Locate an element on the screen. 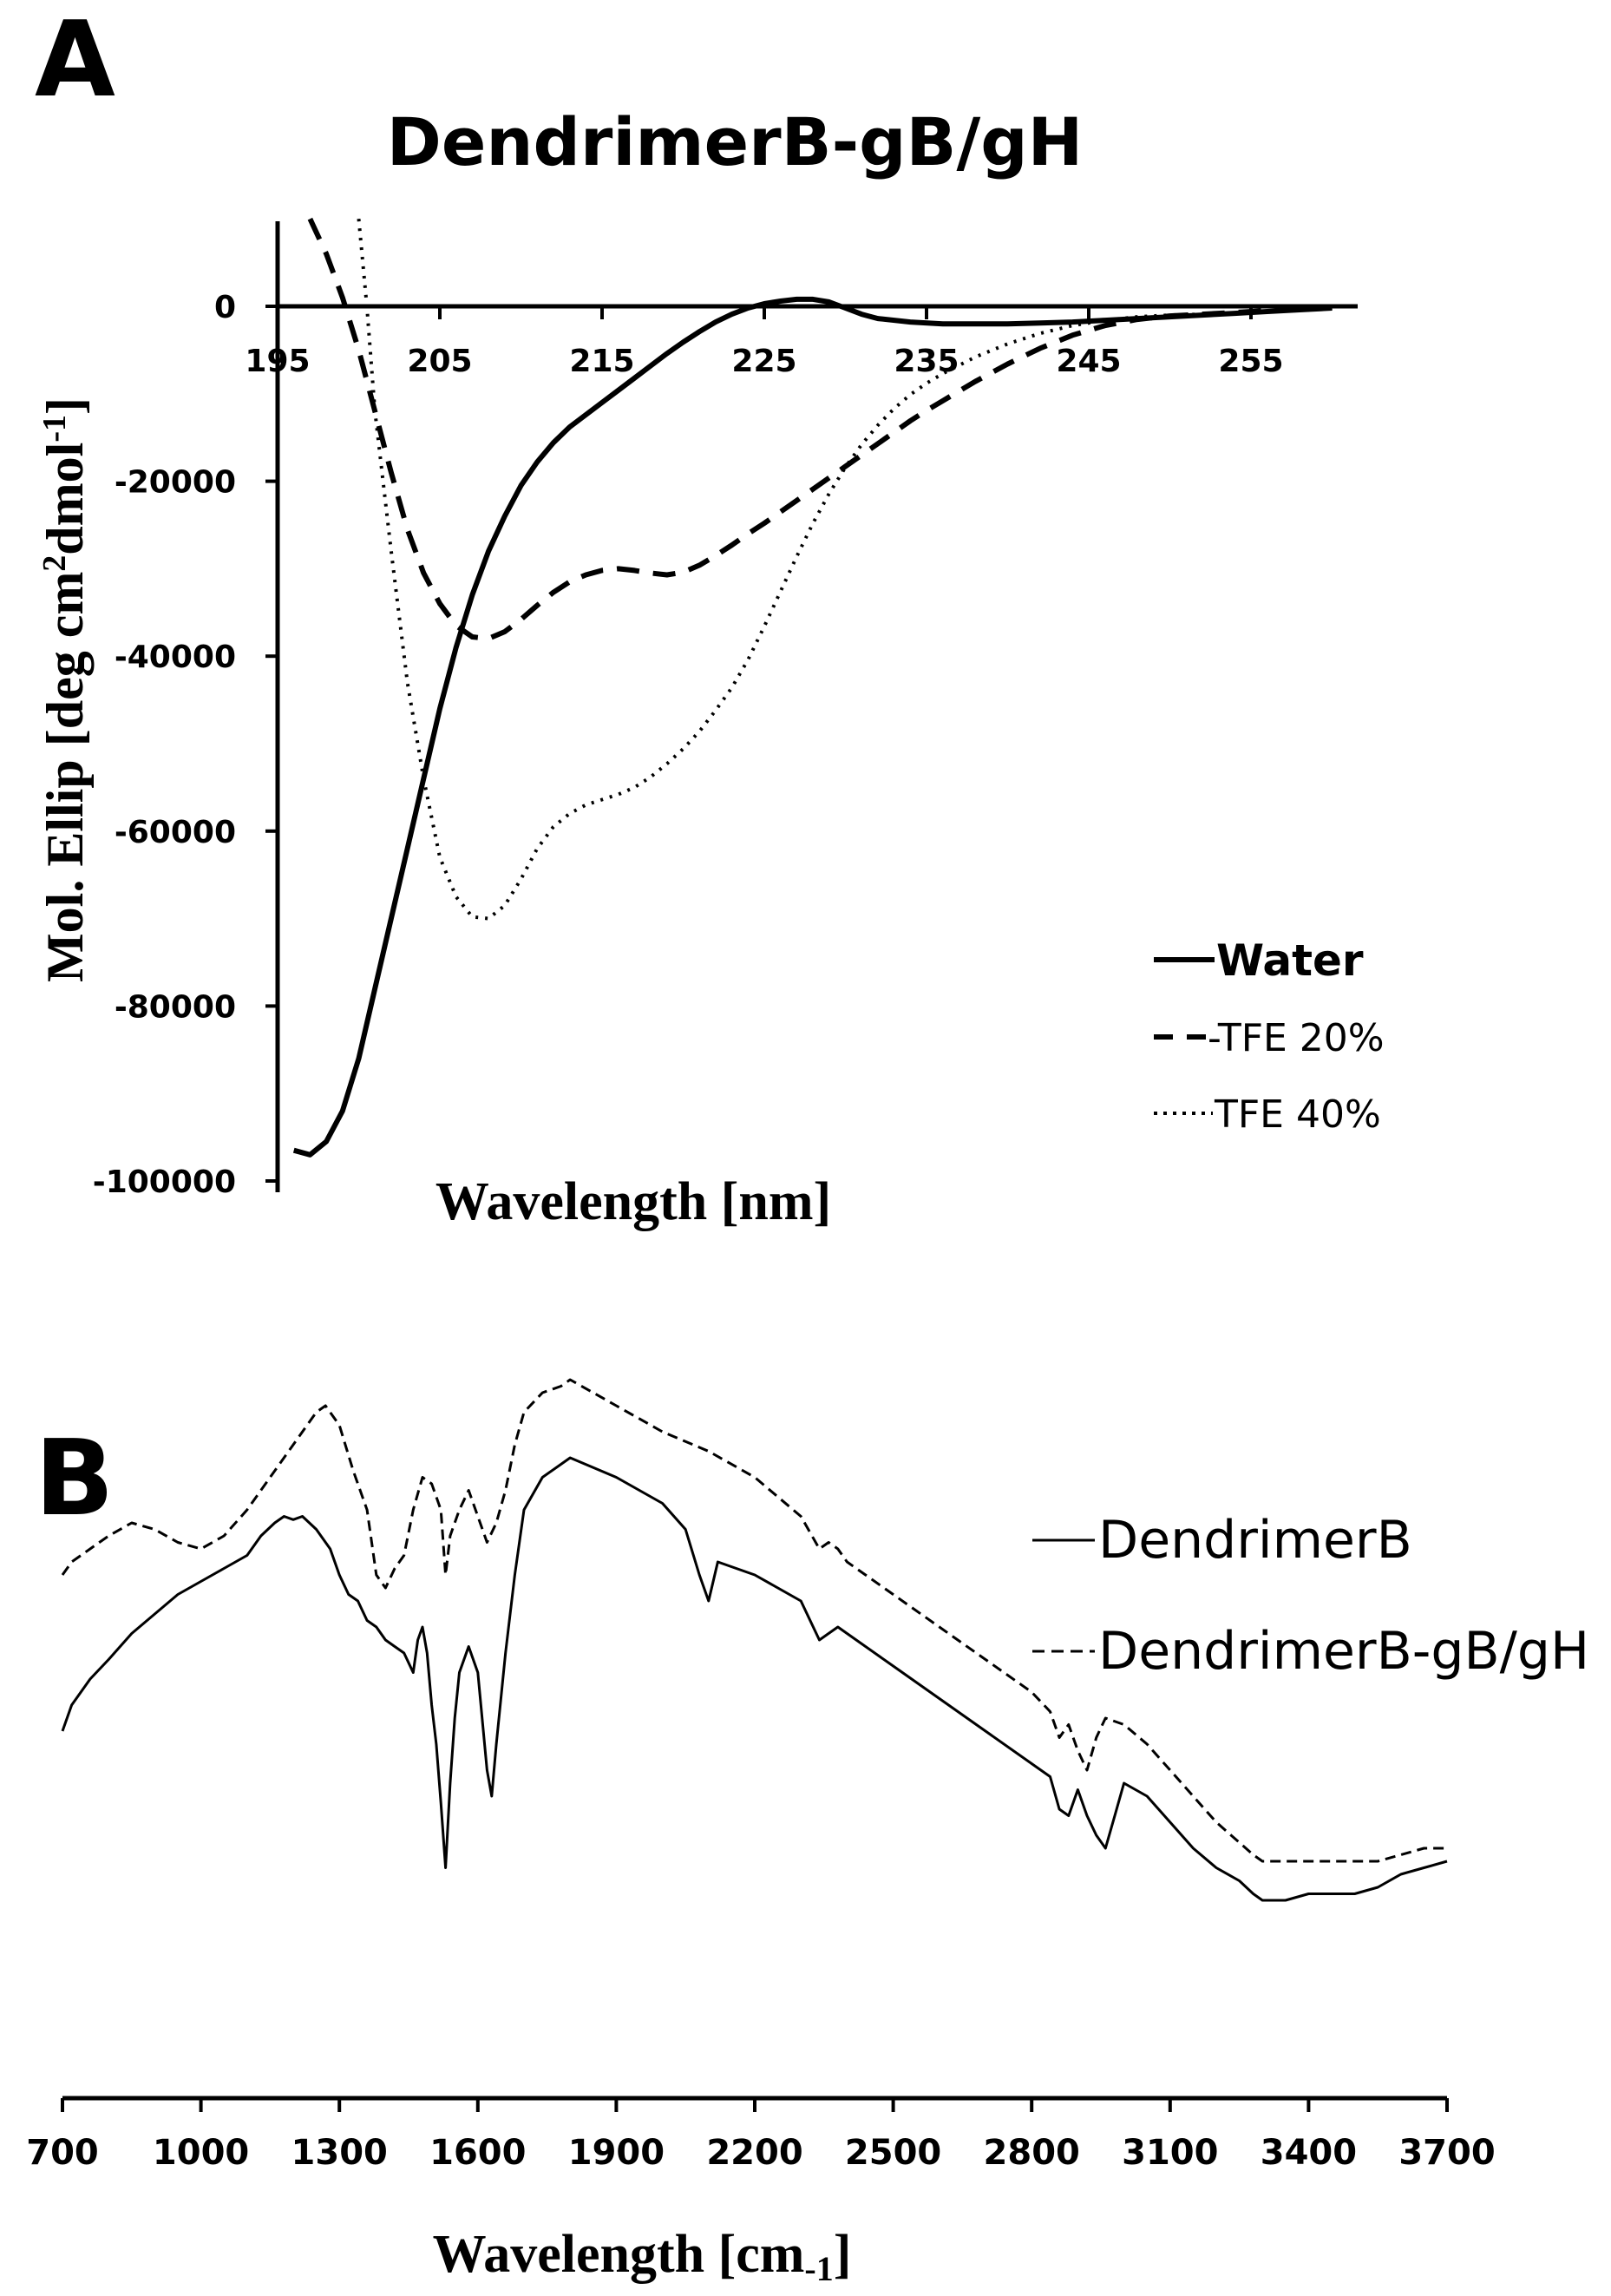 This screenshot has width=1611, height=2296. legend-label-dendrimerb: DendrimerB is located at coordinates (1255, 1540).